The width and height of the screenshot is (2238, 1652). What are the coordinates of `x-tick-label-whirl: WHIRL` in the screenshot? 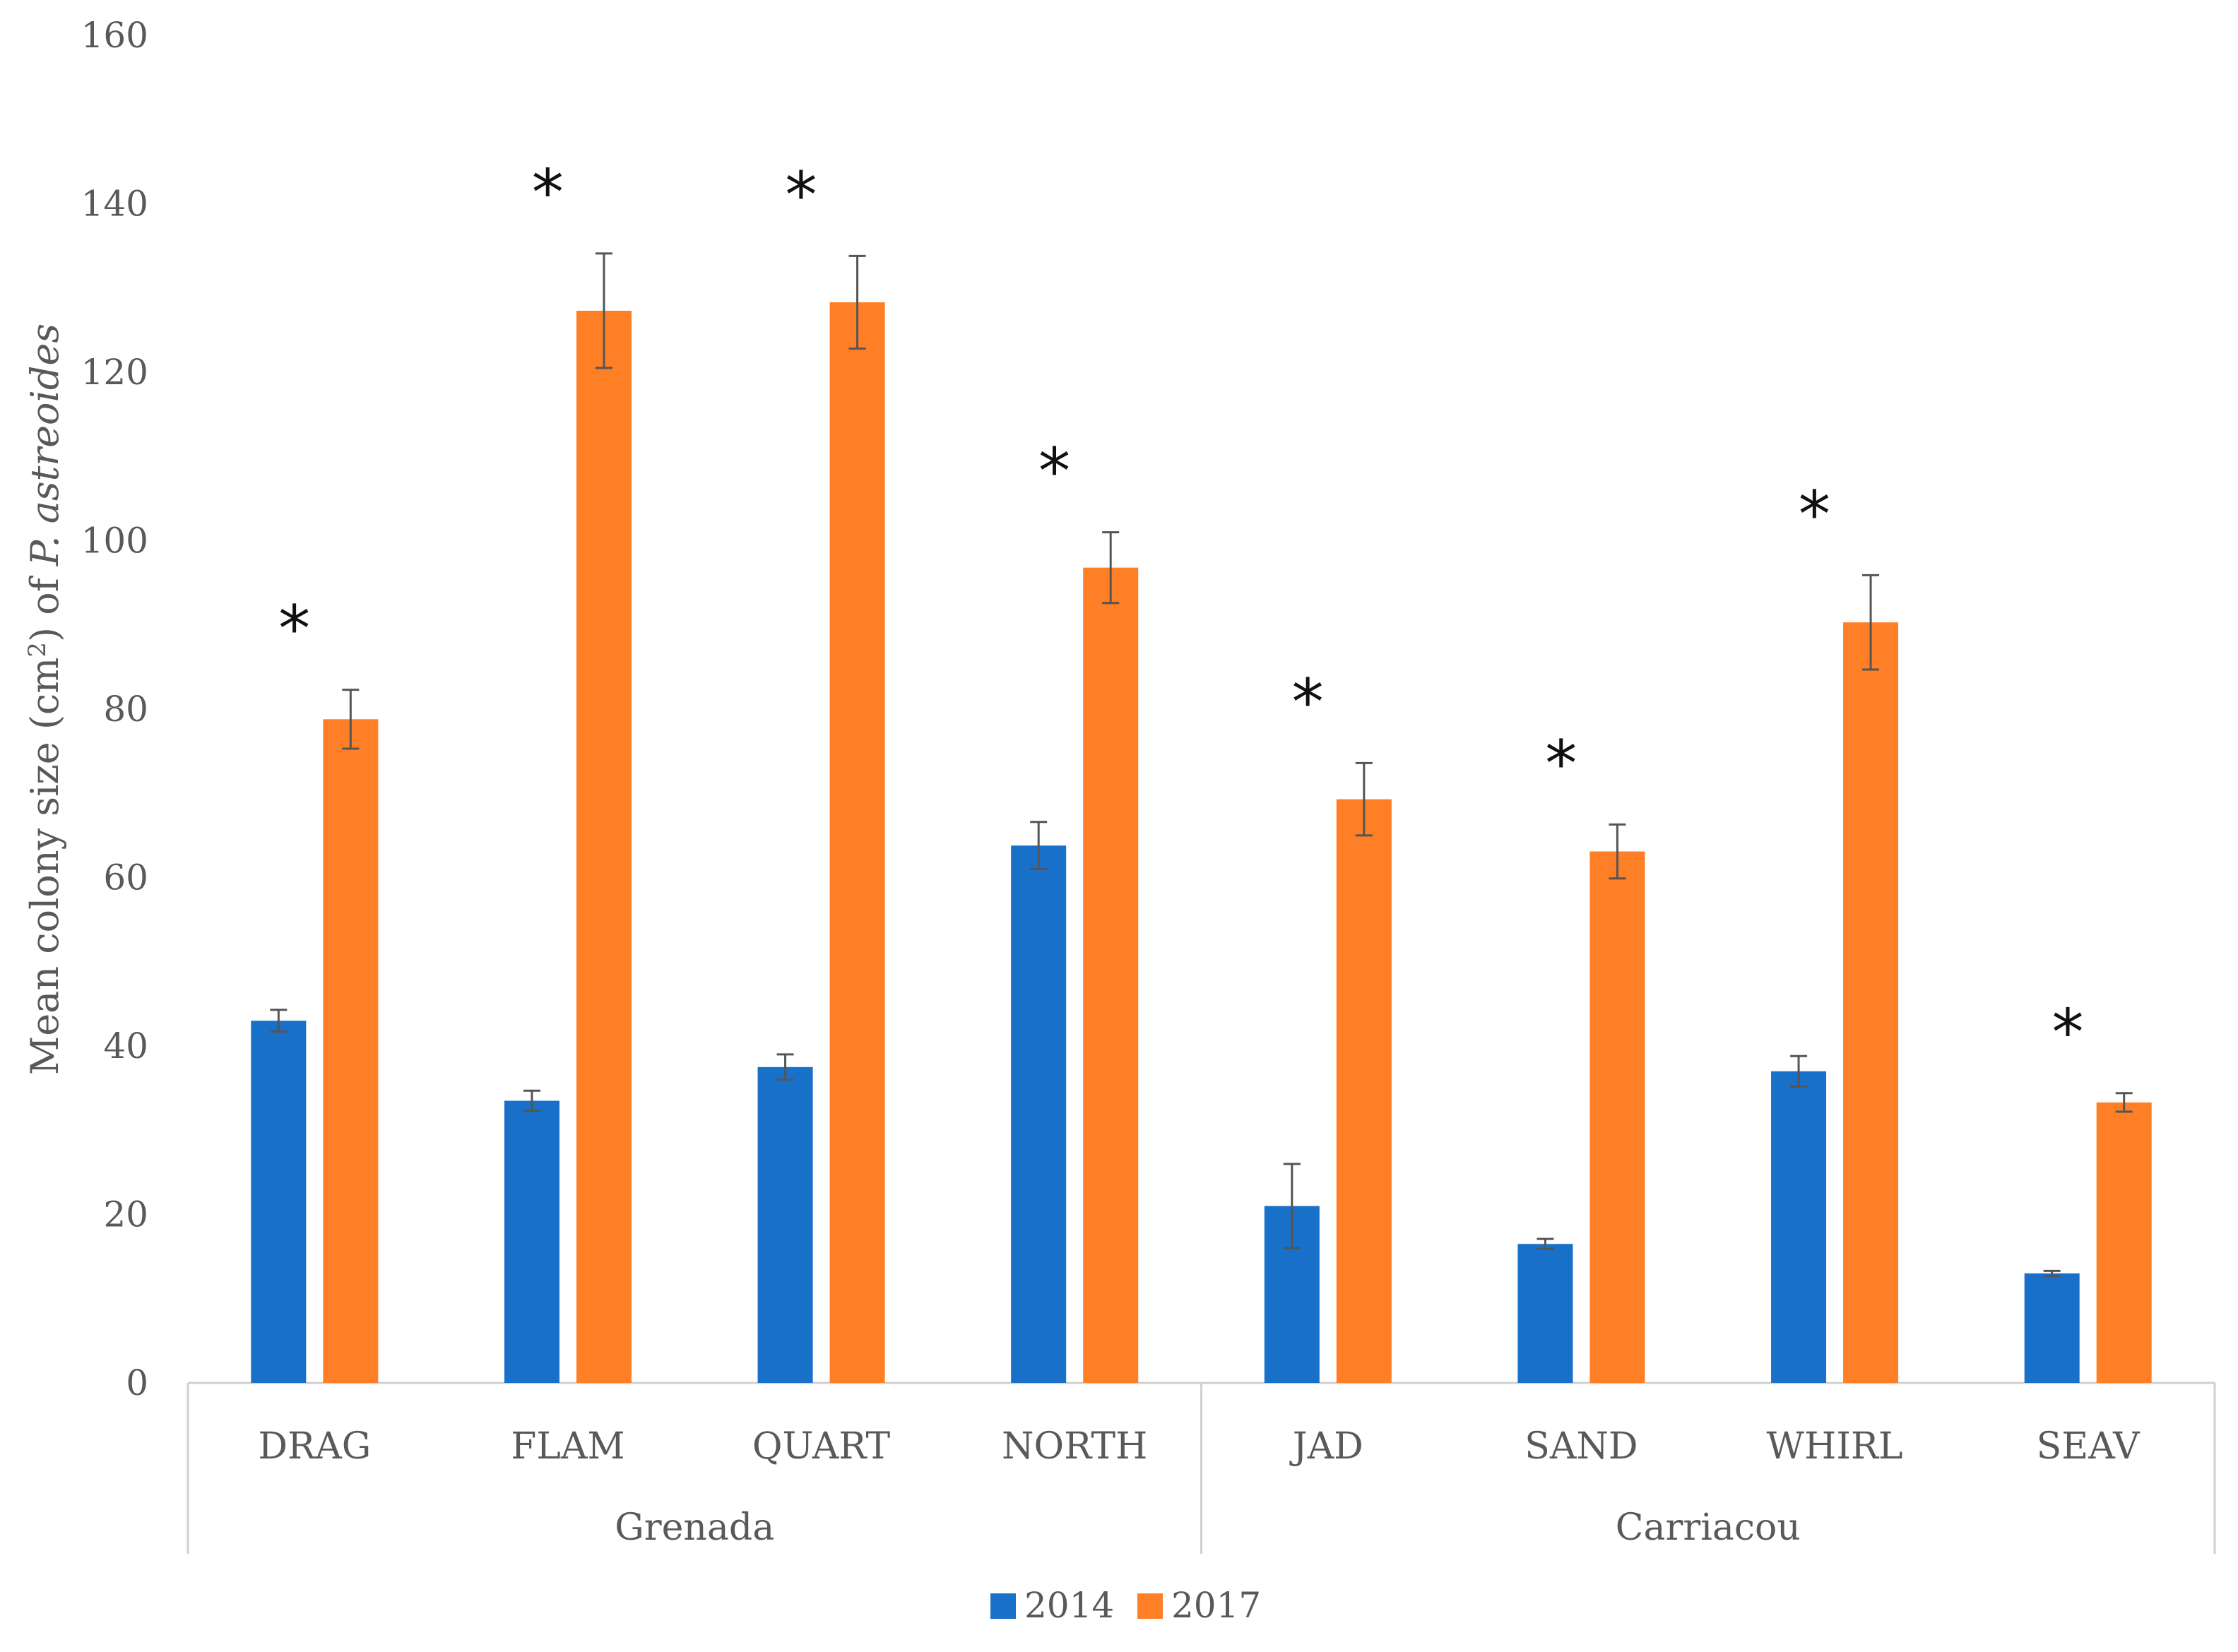 It's located at (1835, 1446).